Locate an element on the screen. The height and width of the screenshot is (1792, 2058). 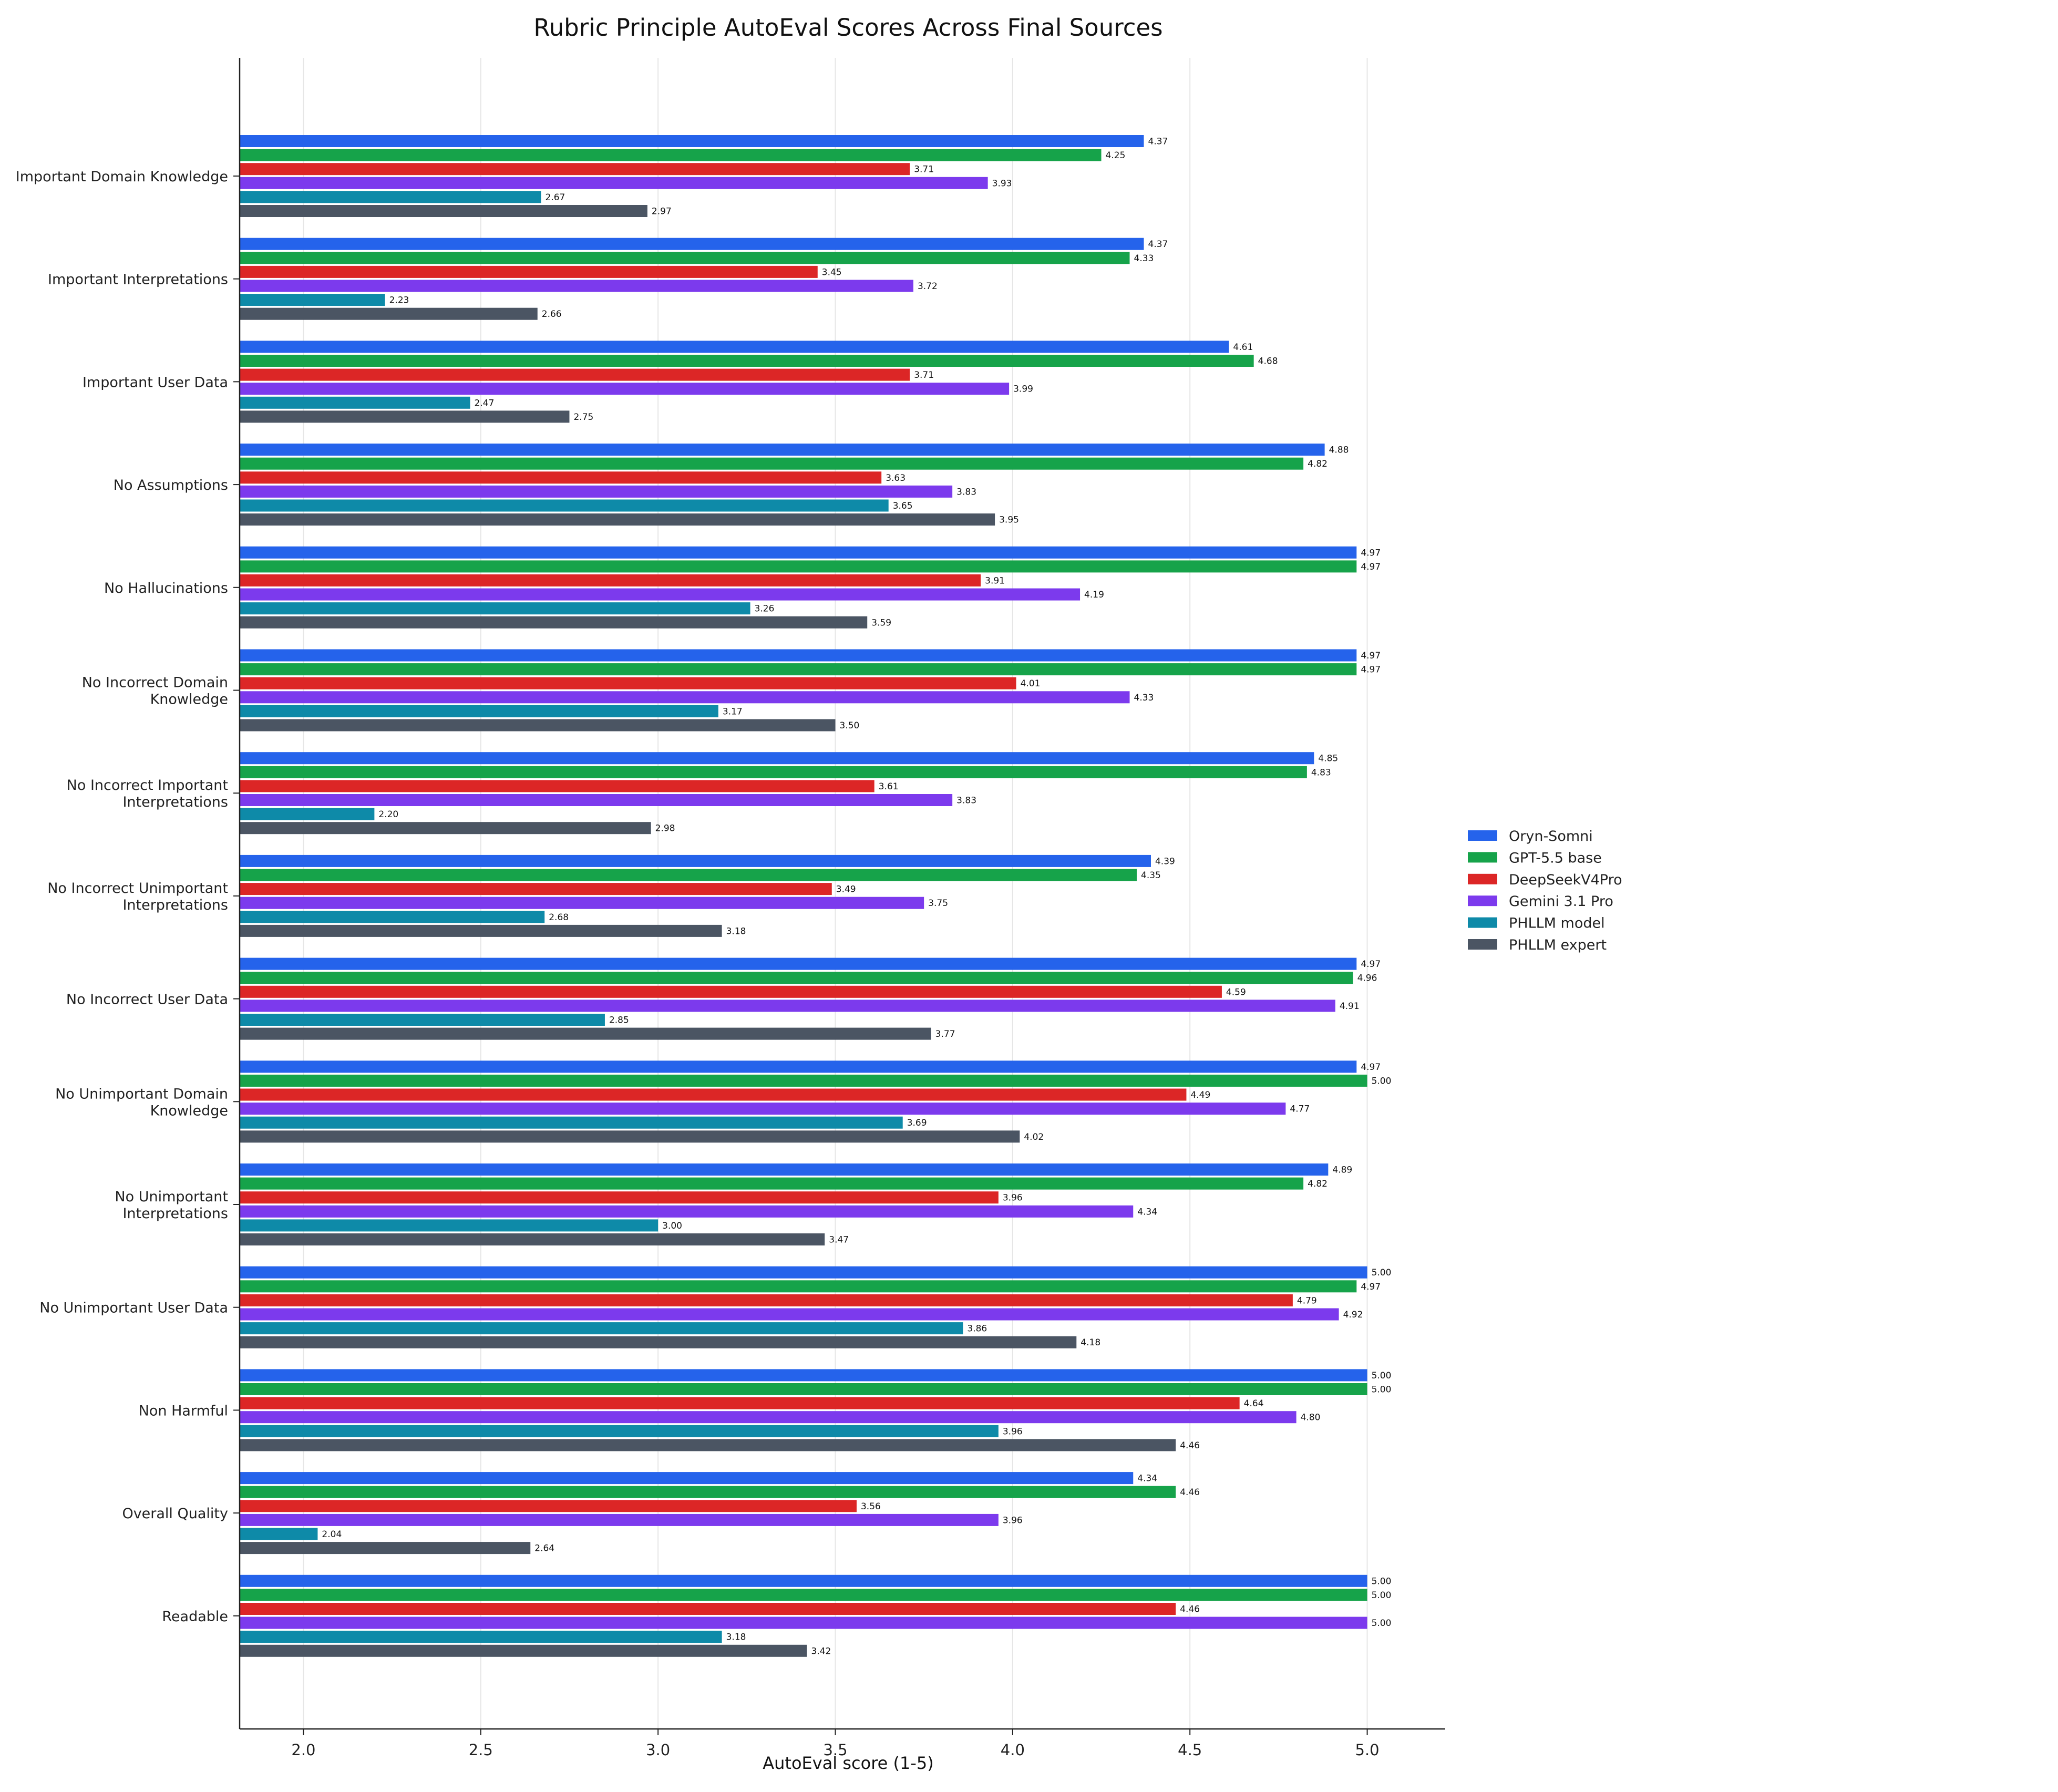
data-label: 3.91 is located at coordinates (995, 581).